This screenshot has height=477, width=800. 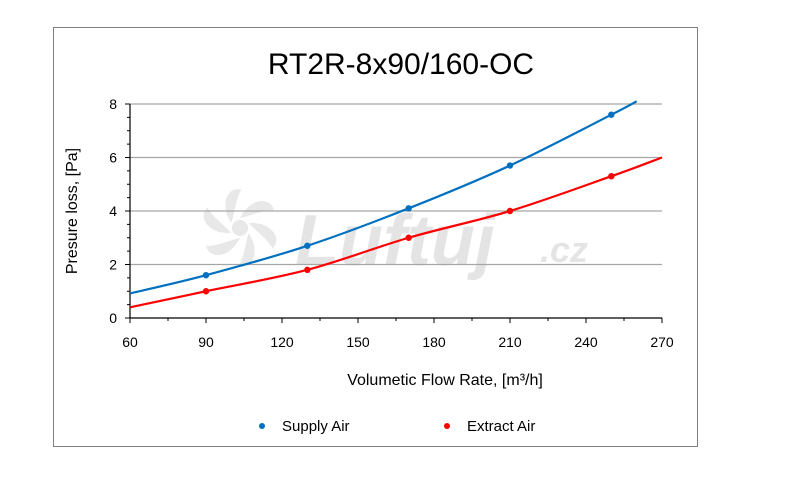 What do you see at coordinates (130, 342) in the screenshot?
I see `x-tick-label-60: 60` at bounding box center [130, 342].